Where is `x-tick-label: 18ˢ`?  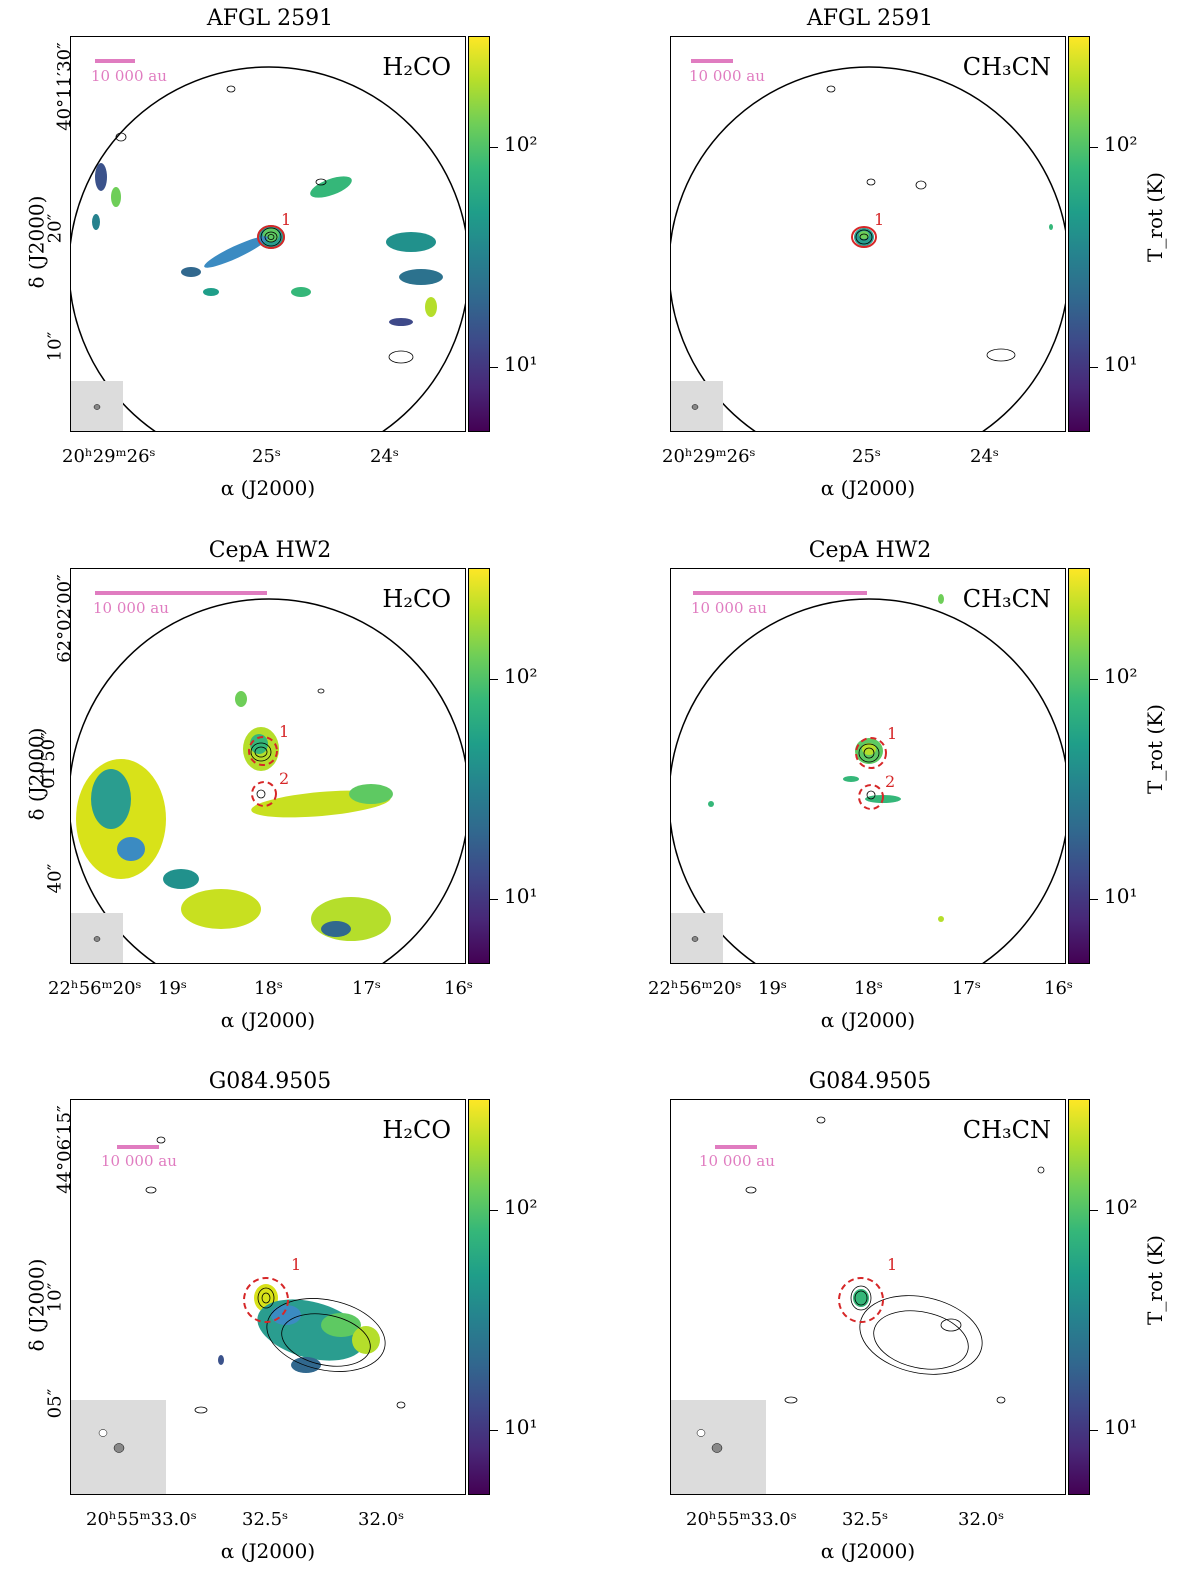 x-tick-label: 18ˢ is located at coordinates (868, 988).